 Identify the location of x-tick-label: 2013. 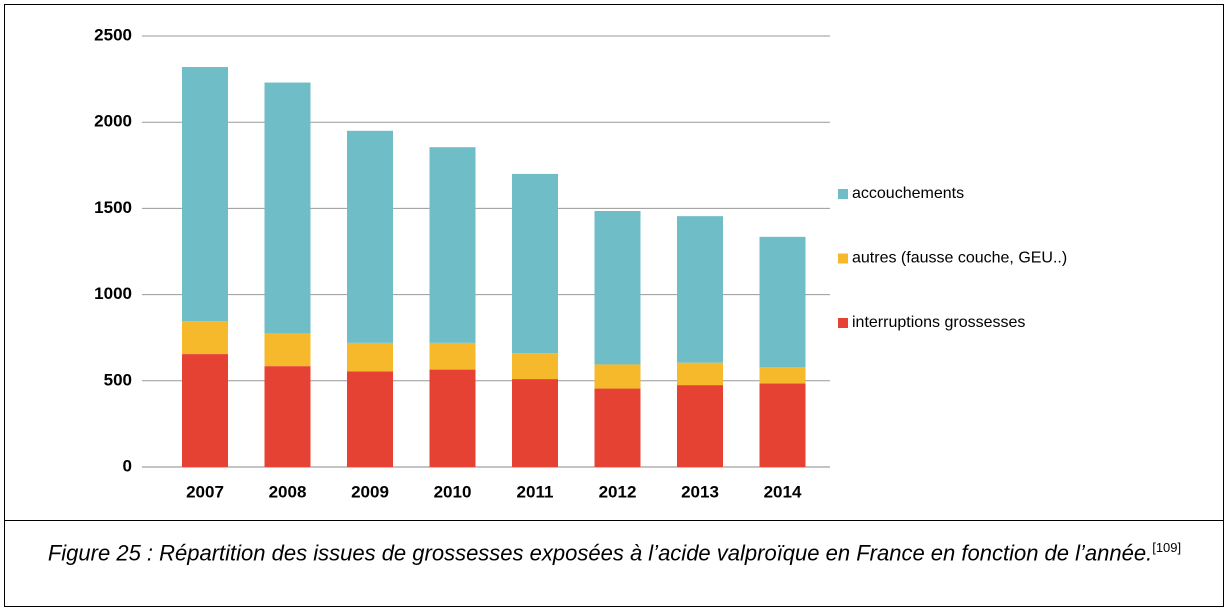
(700, 491).